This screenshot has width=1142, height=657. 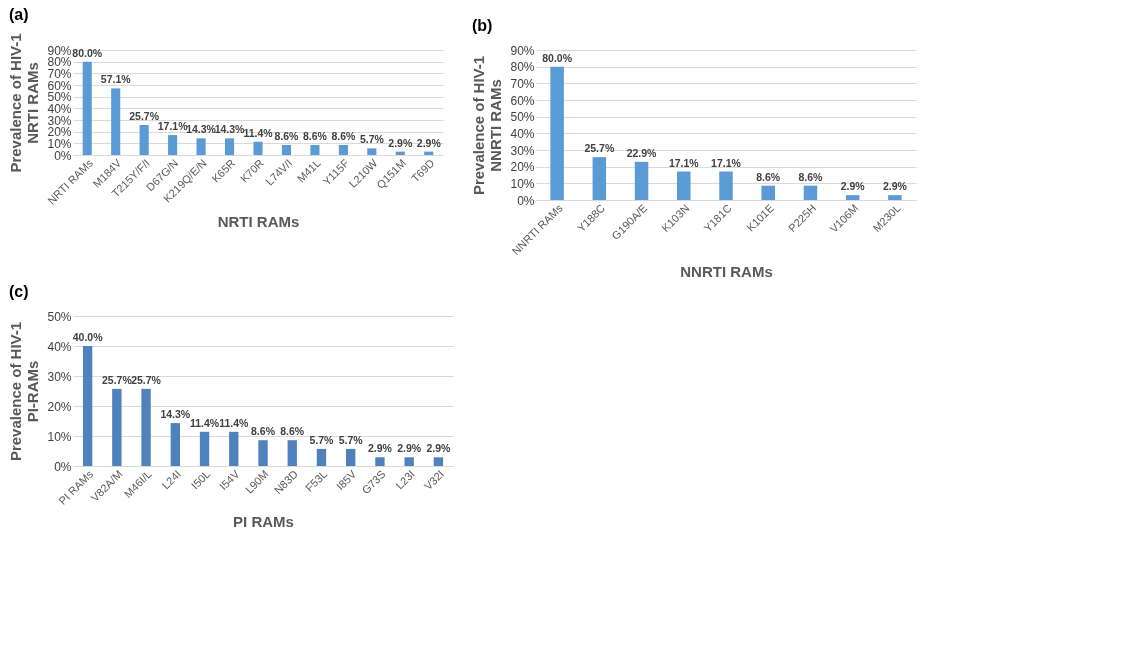 I want to click on y-axis-title: Prevalence of HIV-1 NRTI RAMs, so click(x=24, y=103).